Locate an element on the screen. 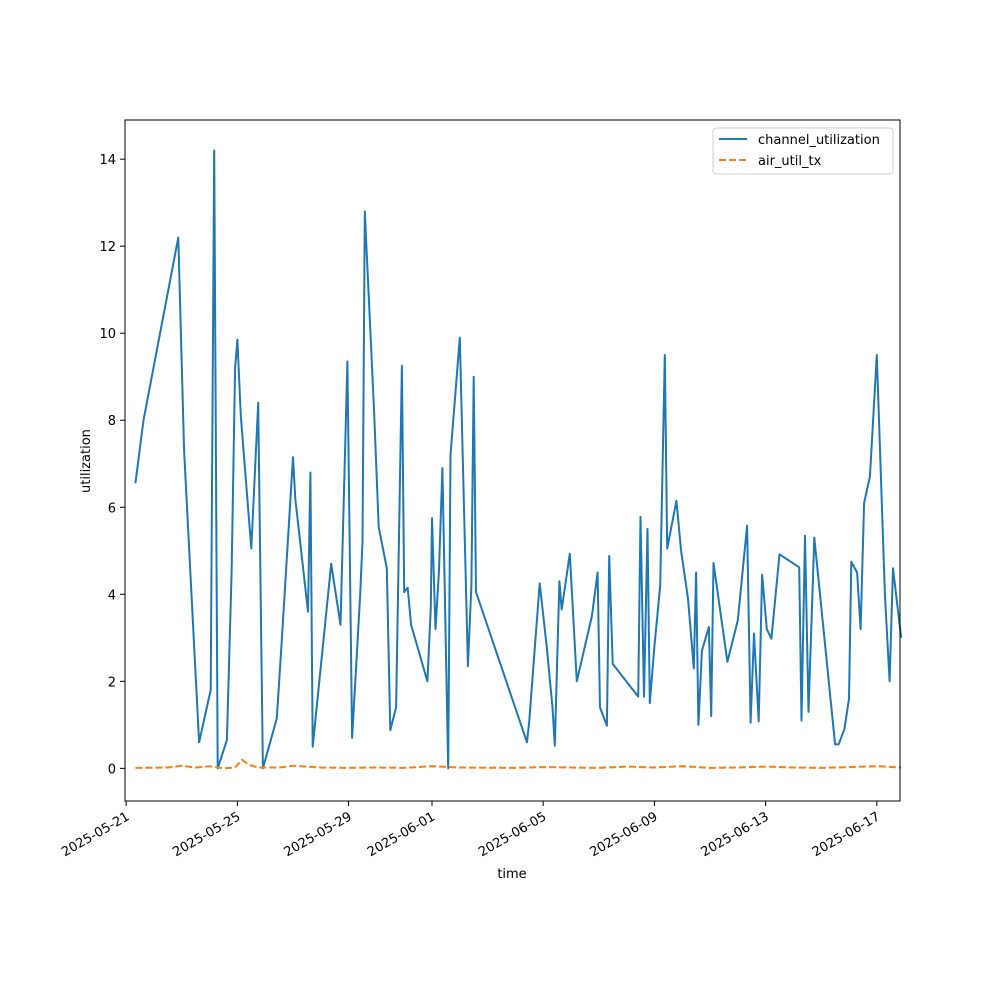 The image size is (1000, 1000). y-tick-label: 0 is located at coordinates (112, 769).